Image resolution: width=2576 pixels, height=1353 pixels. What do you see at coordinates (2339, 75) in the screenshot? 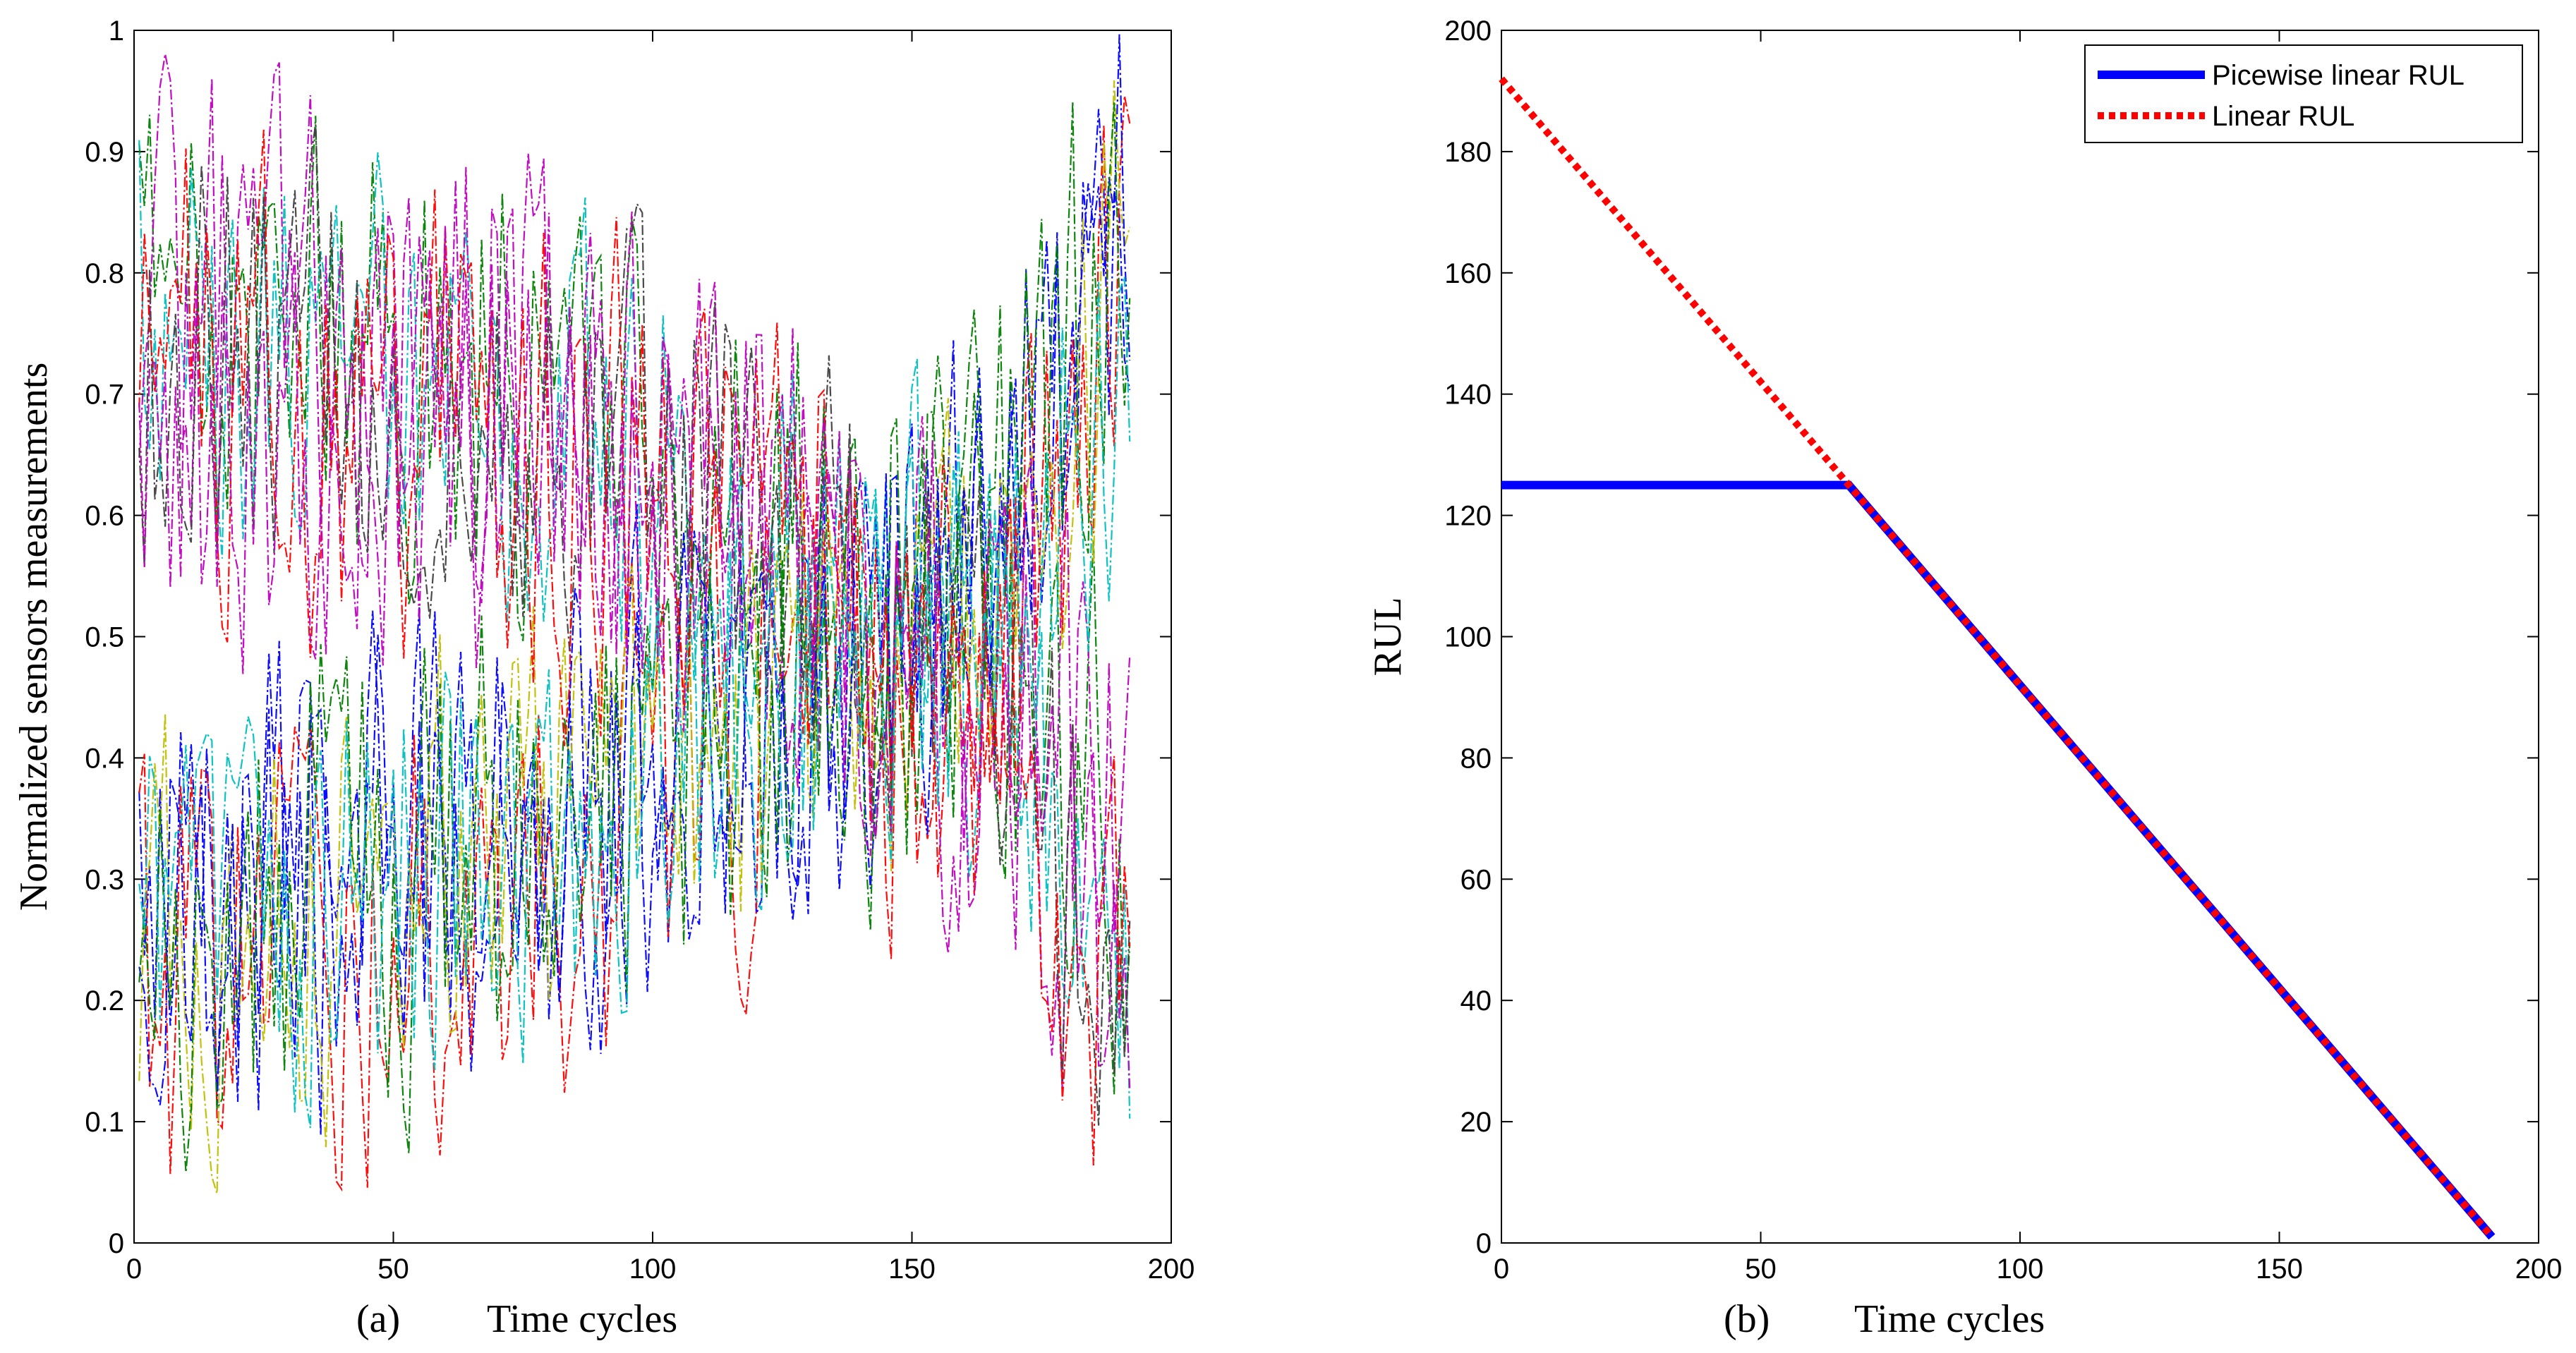
I see `legend-label-piecewise: Picewise linear RUL` at bounding box center [2339, 75].